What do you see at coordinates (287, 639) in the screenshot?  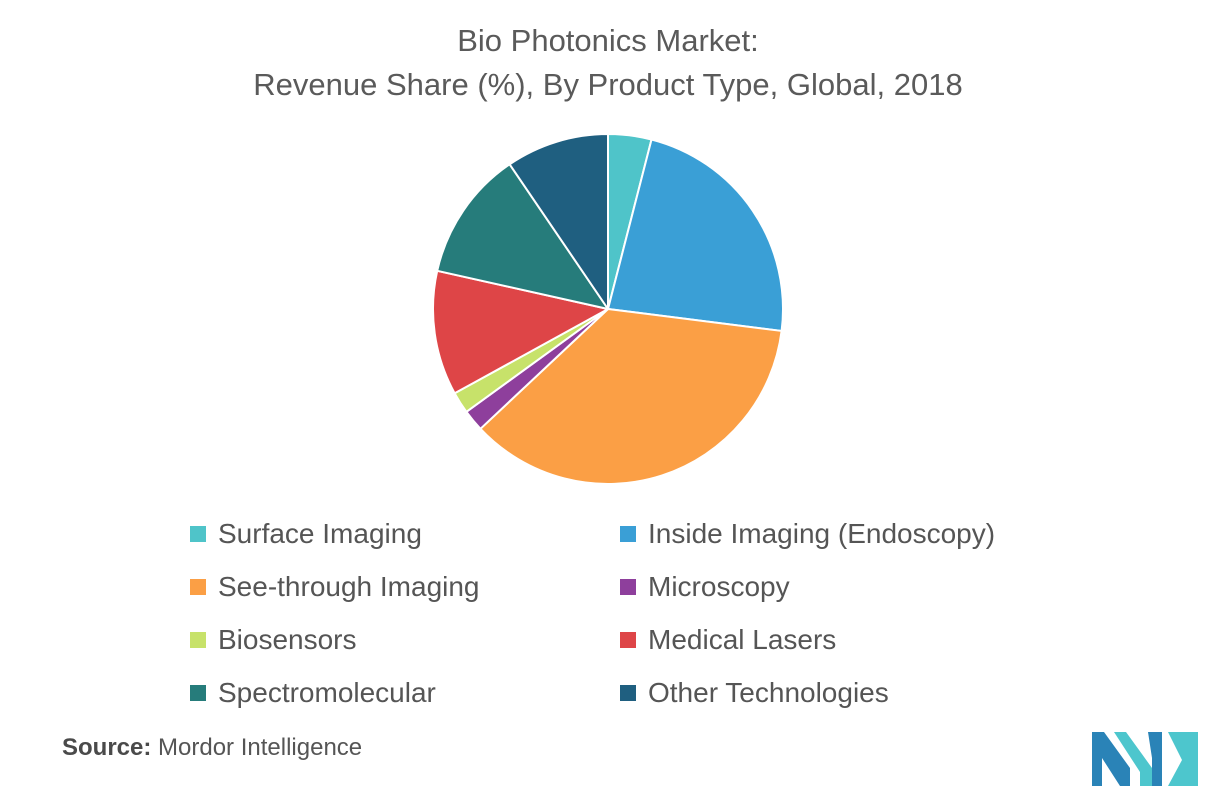 I see `legend-label: Biosensors` at bounding box center [287, 639].